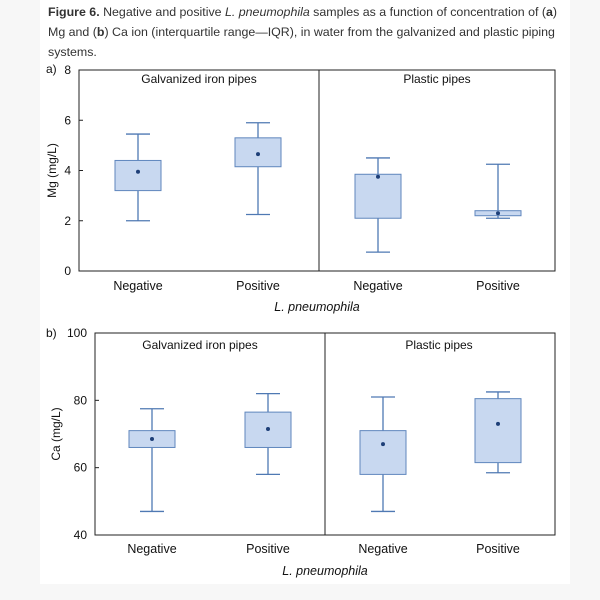  What do you see at coordinates (549, 12) in the screenshot?
I see `caption-a-letter: a` at bounding box center [549, 12].